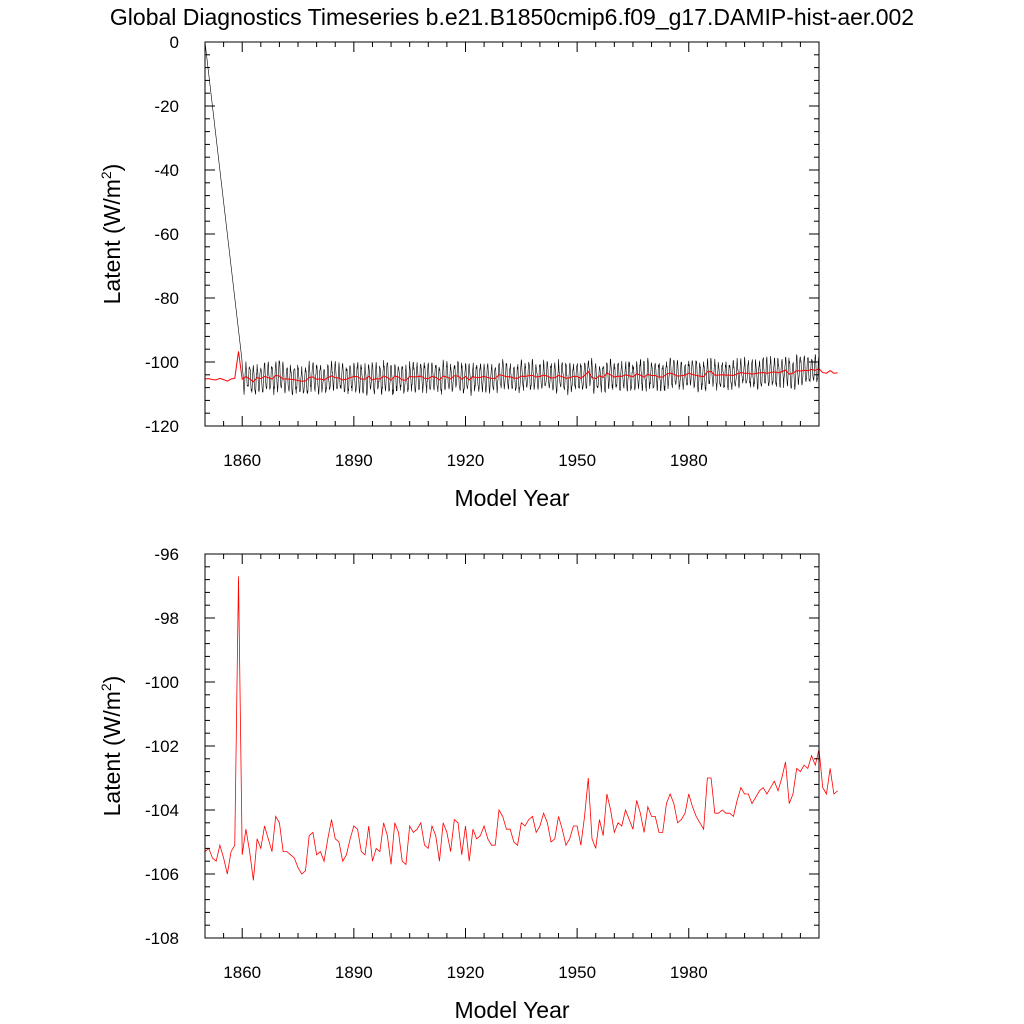  Describe the element at coordinates (166, 298) in the screenshot. I see `y-tick-label: -80` at that location.